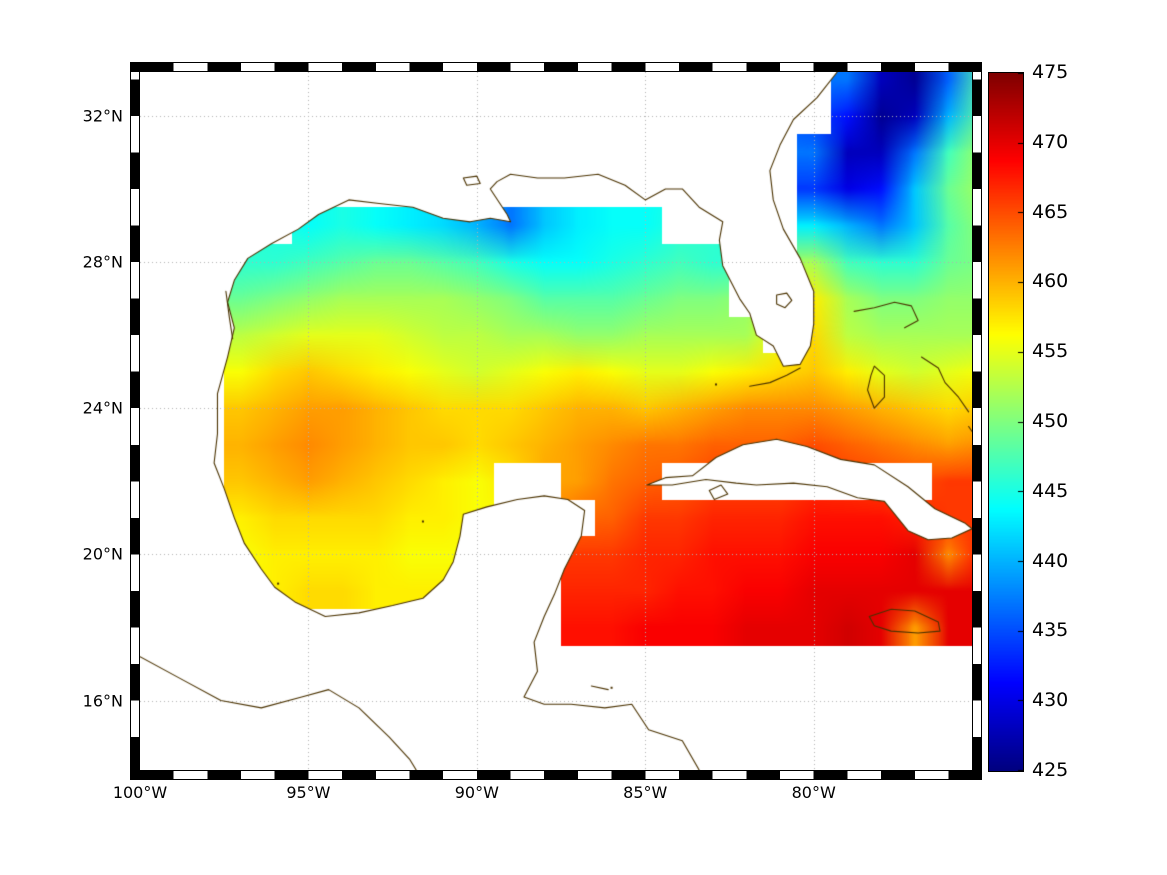  Describe the element at coordinates (1050, 351) in the screenshot. I see `colorbar-tick-label: 455` at that location.